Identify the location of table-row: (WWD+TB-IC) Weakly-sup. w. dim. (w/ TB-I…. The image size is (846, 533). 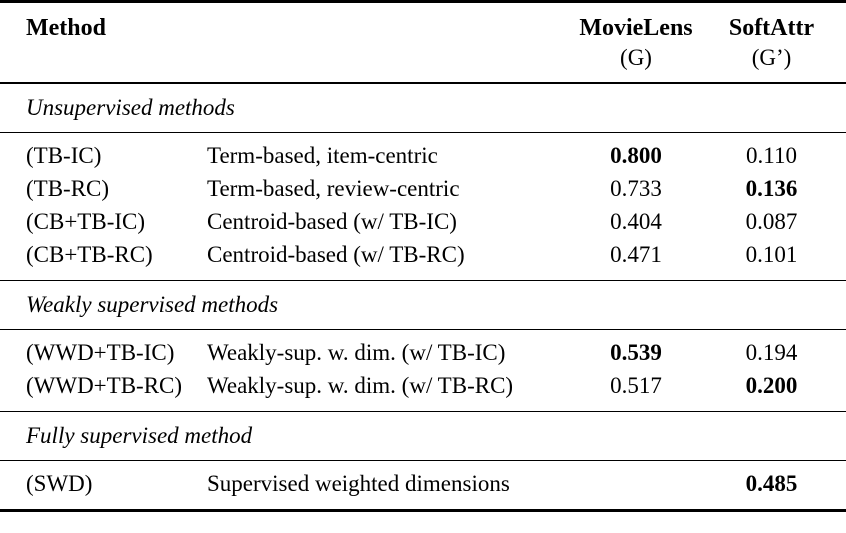
(423, 352).